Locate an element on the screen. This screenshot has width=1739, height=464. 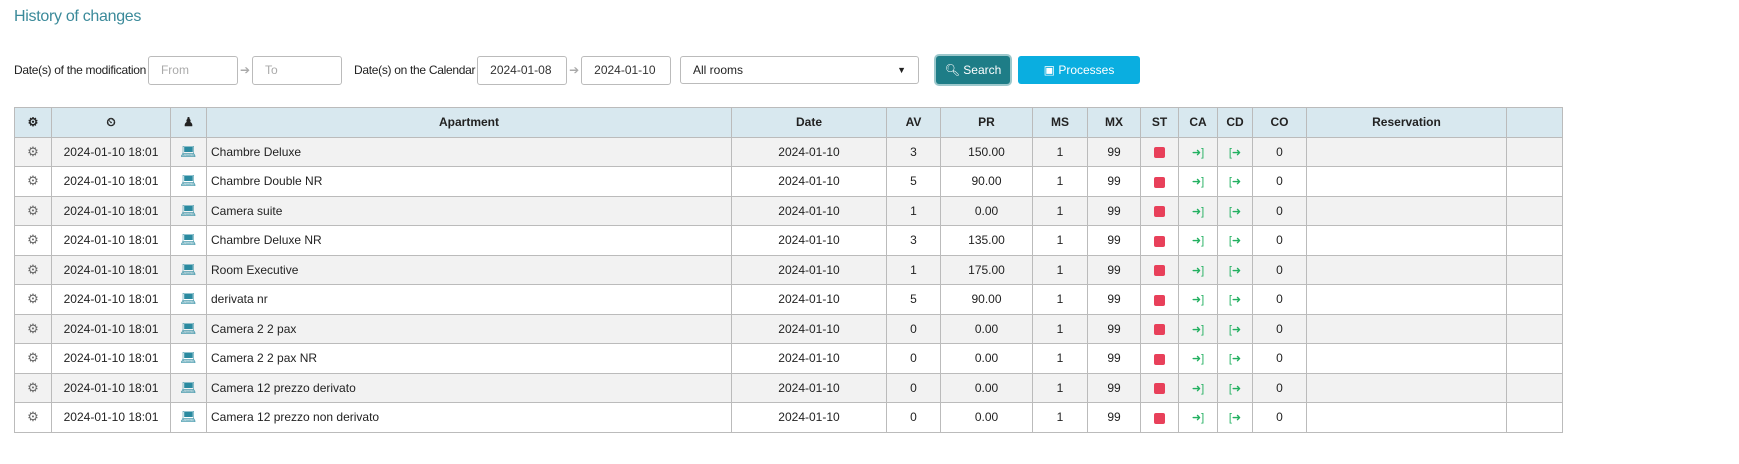
col-ms: MS is located at coordinates (1060, 122).